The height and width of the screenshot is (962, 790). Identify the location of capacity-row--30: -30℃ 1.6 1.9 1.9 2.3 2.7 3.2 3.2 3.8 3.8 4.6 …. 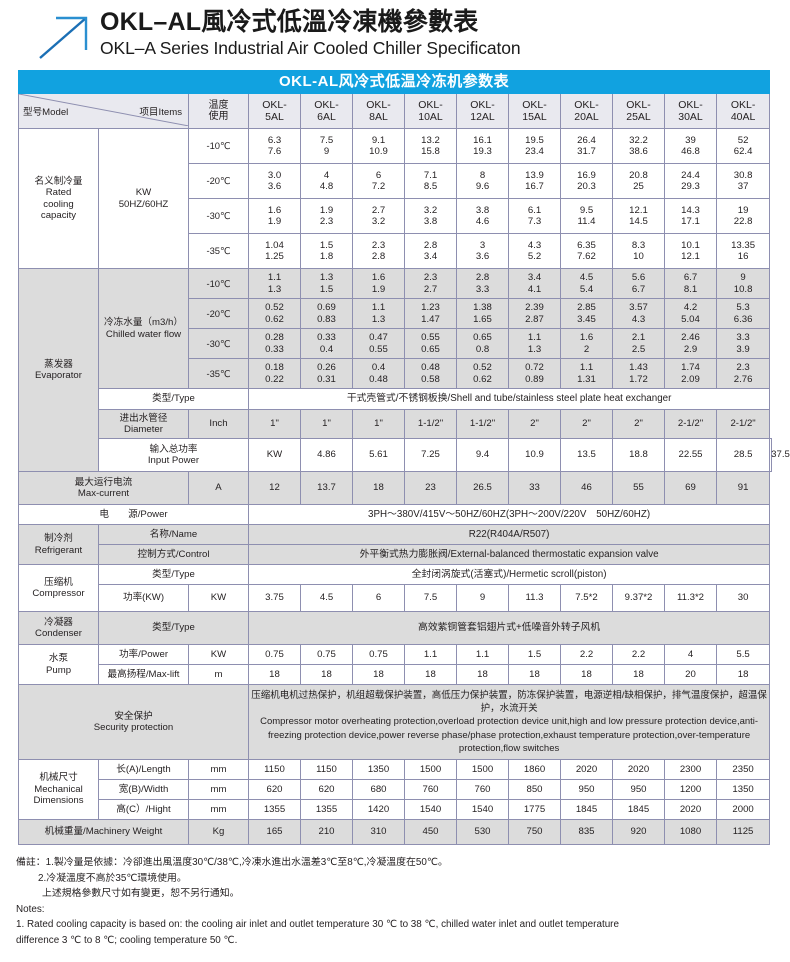
(395, 216).